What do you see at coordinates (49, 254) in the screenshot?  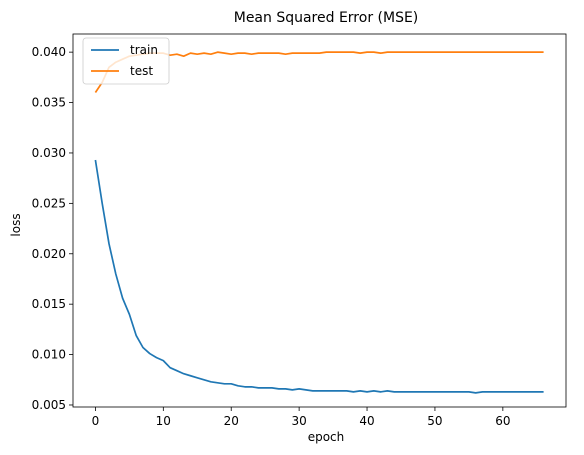 I see `y-tick-label: 0.020` at bounding box center [49, 254].